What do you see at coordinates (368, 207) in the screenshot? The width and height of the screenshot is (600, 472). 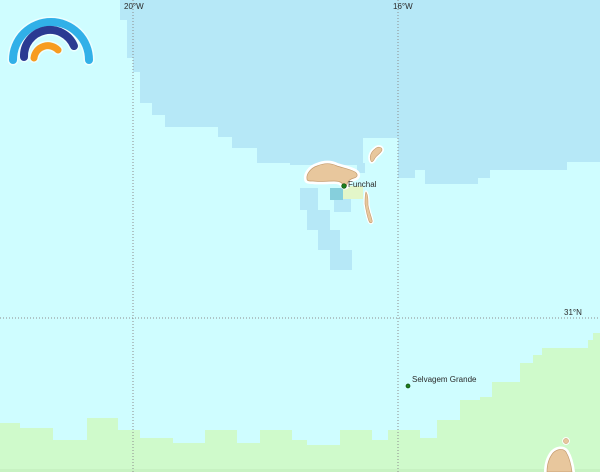 I see `desertas-islands` at bounding box center [368, 207].